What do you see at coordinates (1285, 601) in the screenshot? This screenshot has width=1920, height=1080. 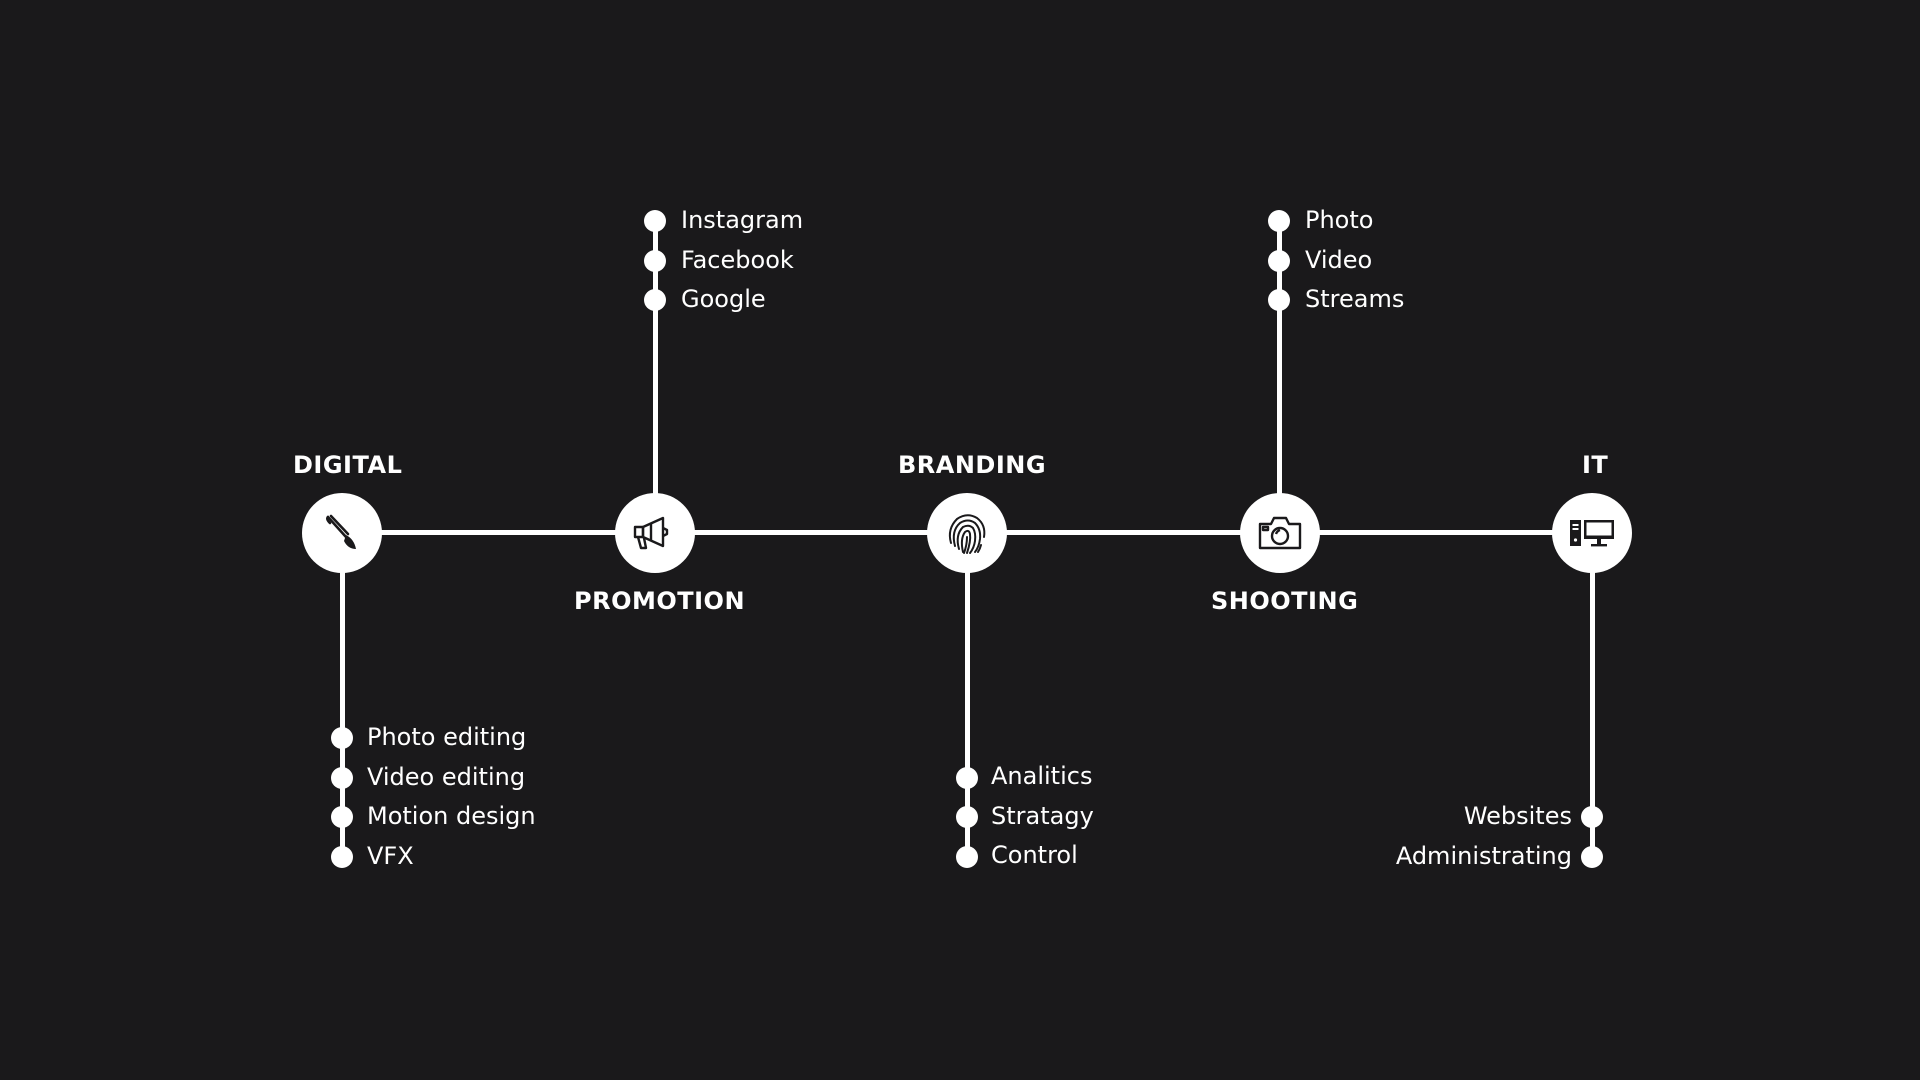 I see `stage-title-shooting: SHOOTING` at bounding box center [1285, 601].